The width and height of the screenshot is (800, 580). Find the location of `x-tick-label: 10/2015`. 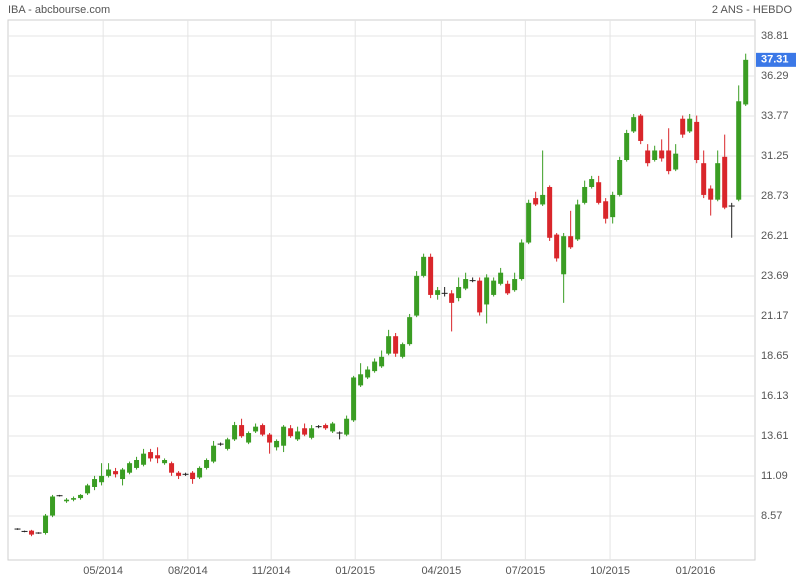

x-tick-label: 10/2015 is located at coordinates (610, 571).